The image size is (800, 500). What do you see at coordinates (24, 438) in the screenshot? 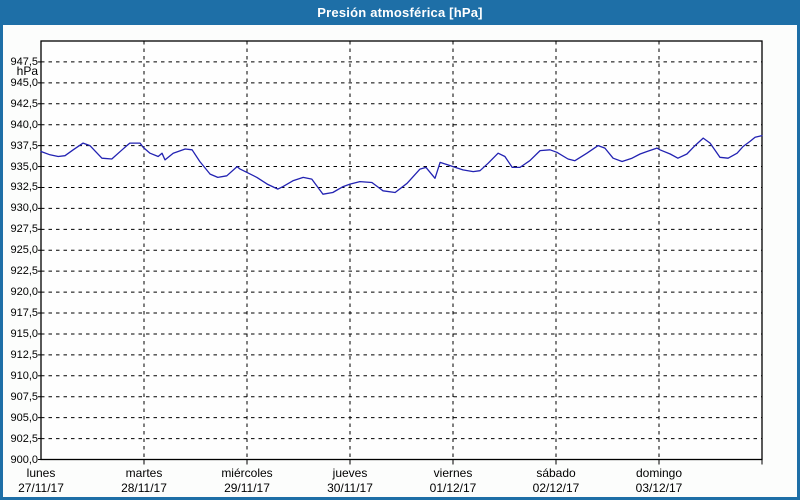
I see `y-tick-label: 902,5` at bounding box center [24, 438].